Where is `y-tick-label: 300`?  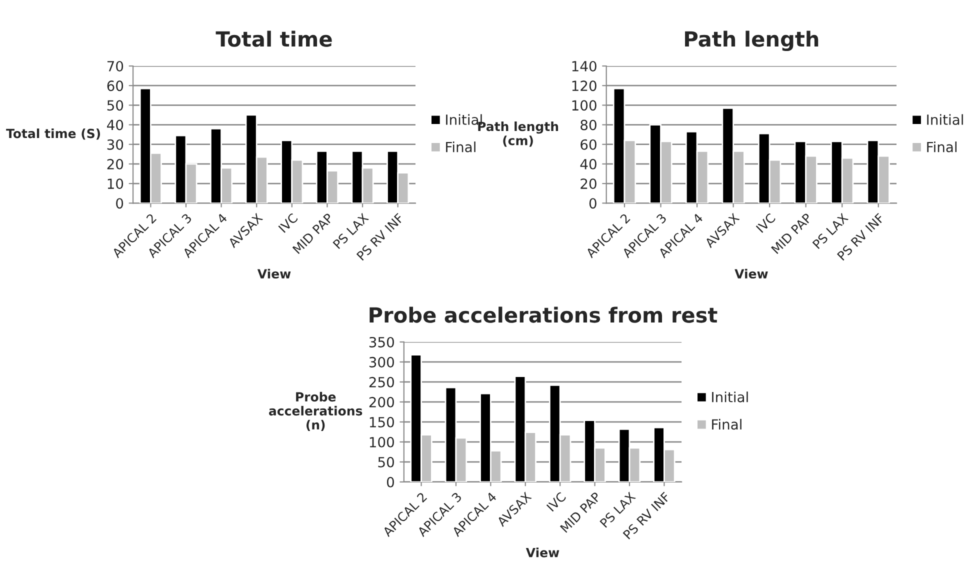 y-tick-label: 300 is located at coordinates (381, 362).